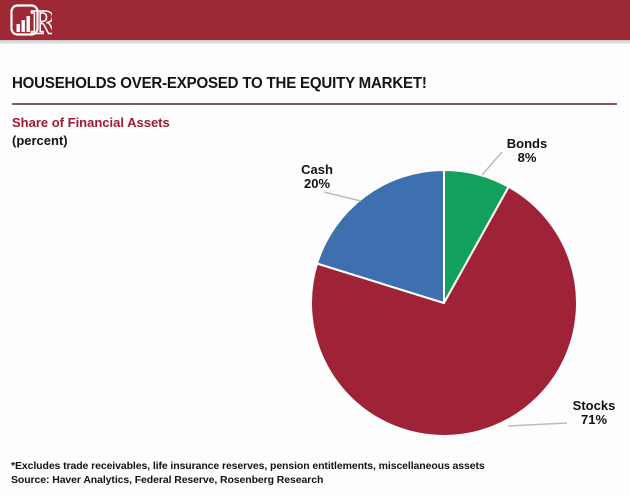  What do you see at coordinates (342, 196) in the screenshot?
I see `cash-leader-line` at bounding box center [342, 196].